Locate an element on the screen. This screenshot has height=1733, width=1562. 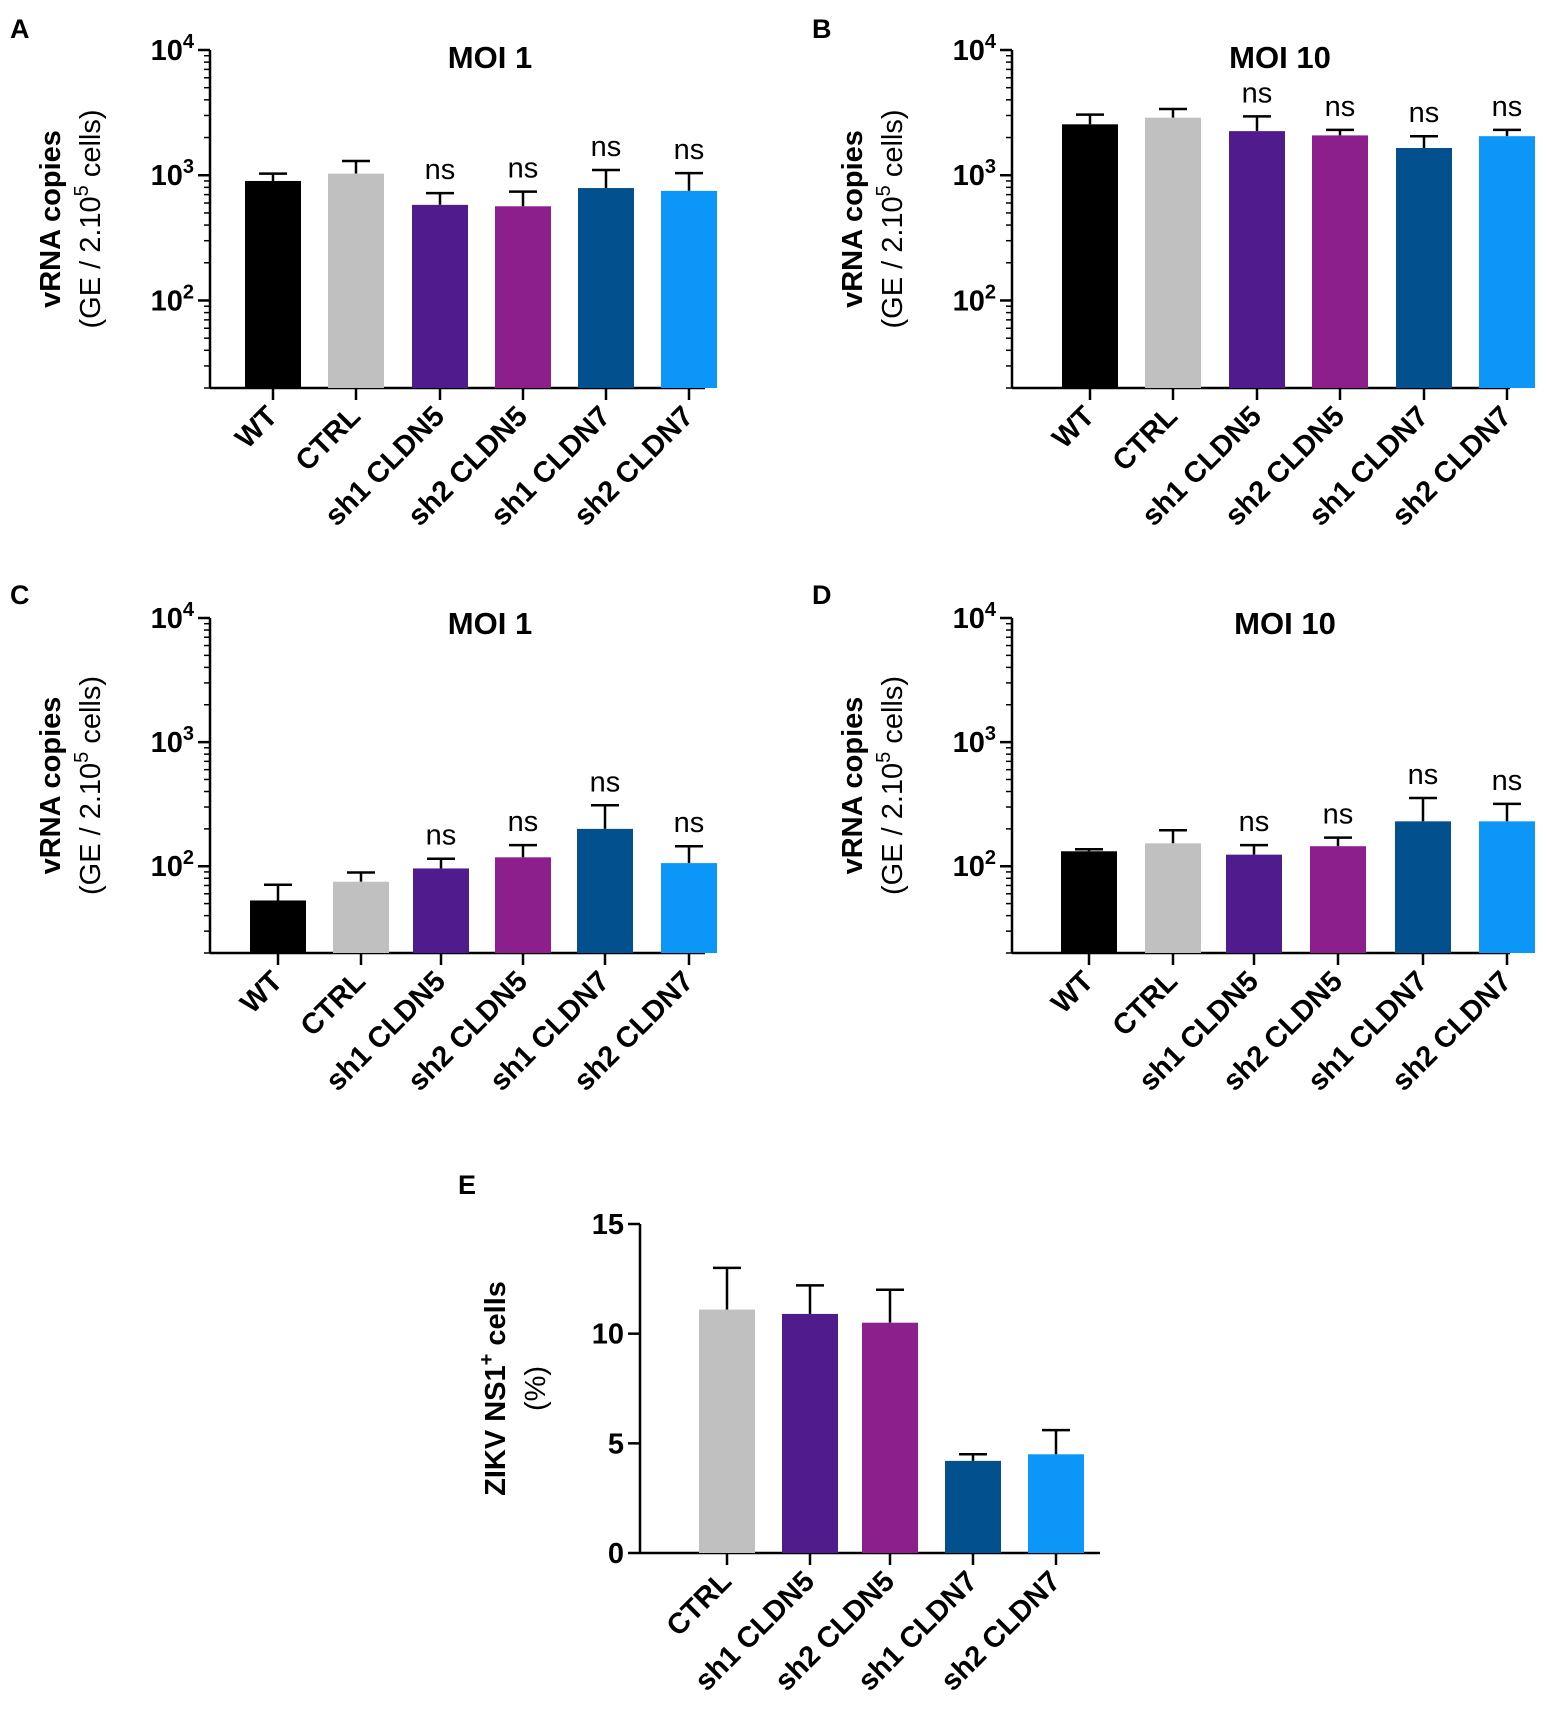
y-axis-label: ZIKV NS1+ cells is located at coordinates (494, 1388).